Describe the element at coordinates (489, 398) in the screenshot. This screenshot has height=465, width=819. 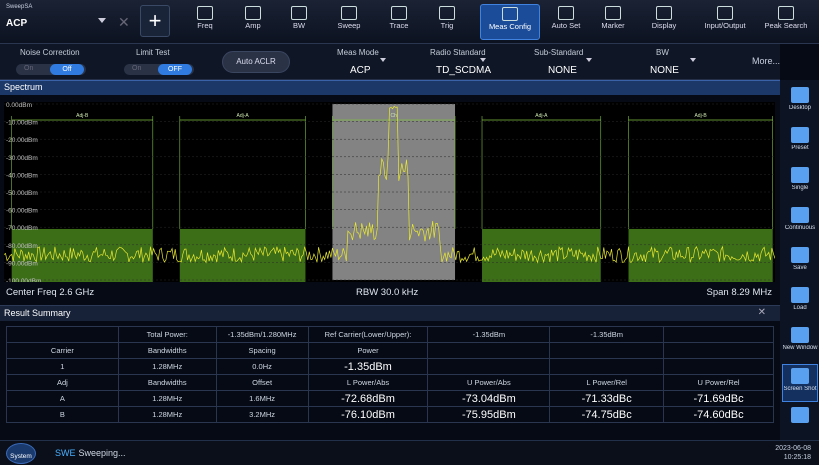
I see `table-cell: -73.04dBm` at that location.